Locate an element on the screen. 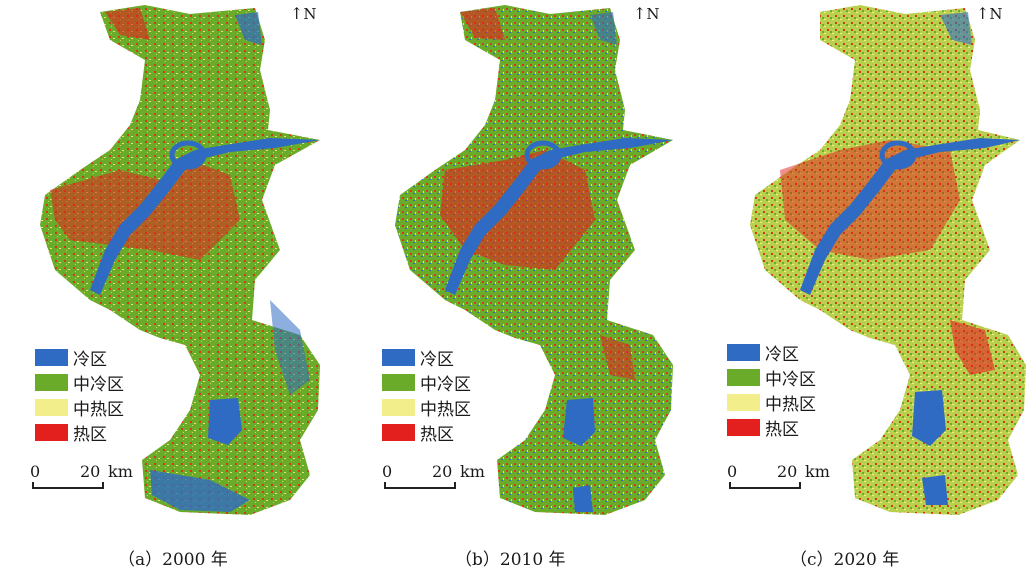 Image resolution: width=1033 pixels, height=578 pixels. cold-patch-east is located at coordinates (290, 347).